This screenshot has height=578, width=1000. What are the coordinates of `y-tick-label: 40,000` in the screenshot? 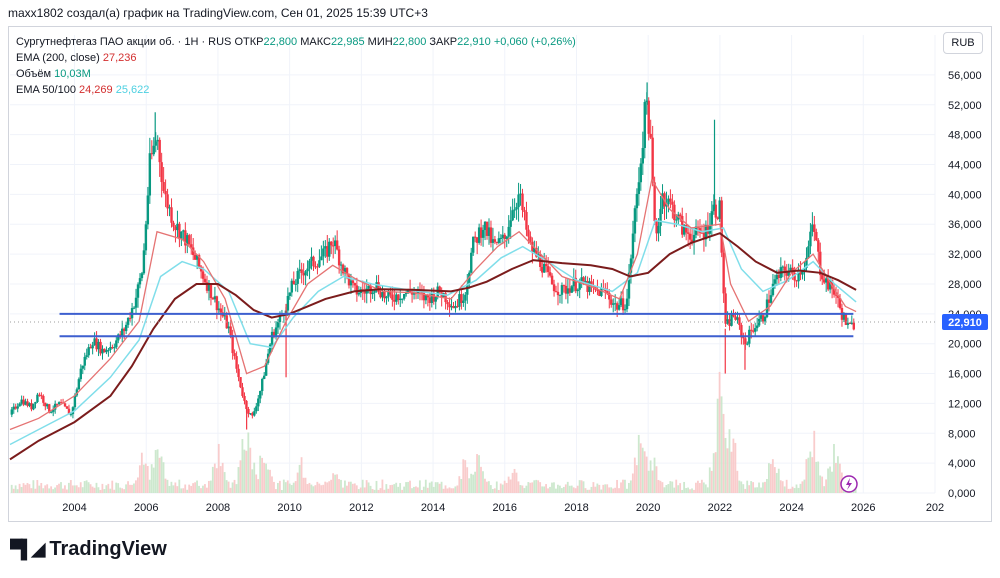 It's located at (965, 195).